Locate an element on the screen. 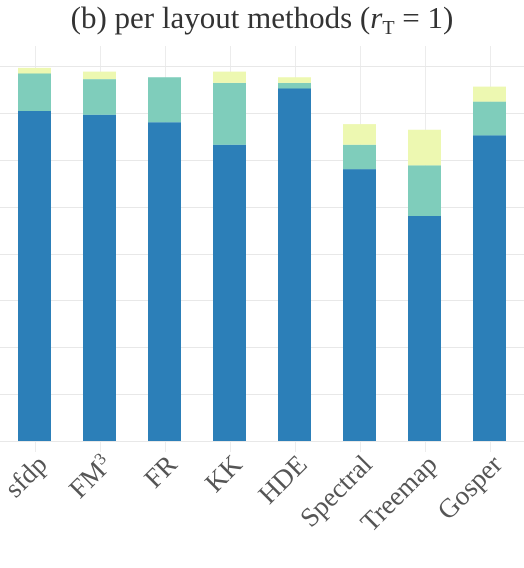  bar-segment-fr-s2 is located at coordinates (164, 100).